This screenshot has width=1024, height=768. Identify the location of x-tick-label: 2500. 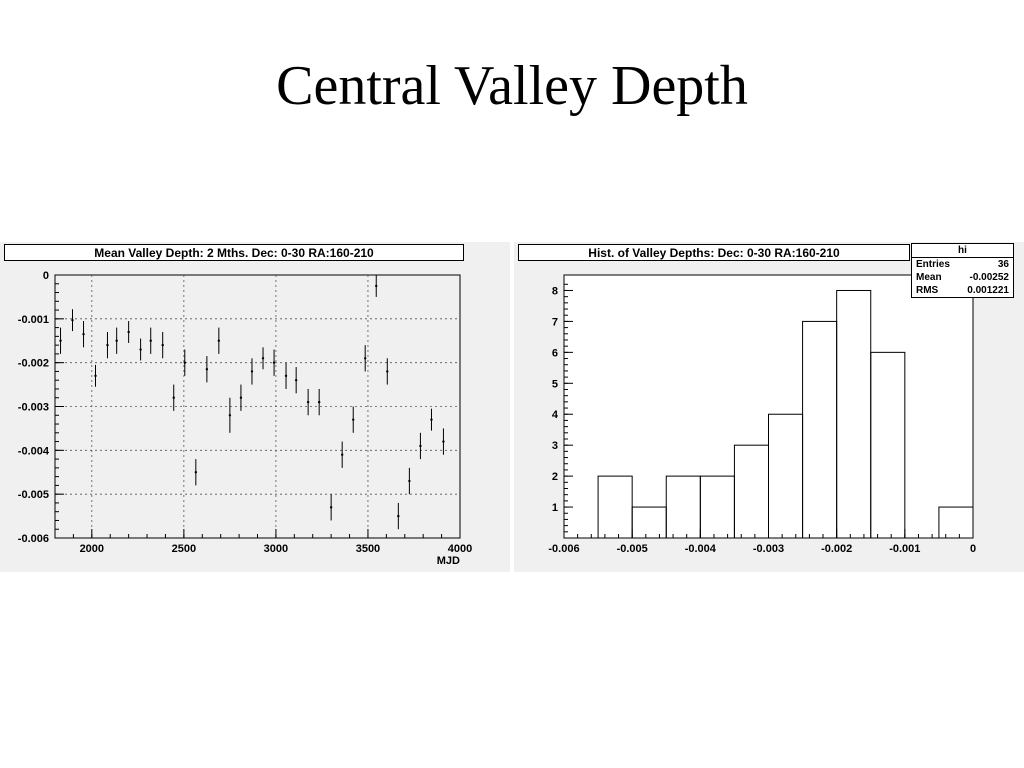
(184, 549).